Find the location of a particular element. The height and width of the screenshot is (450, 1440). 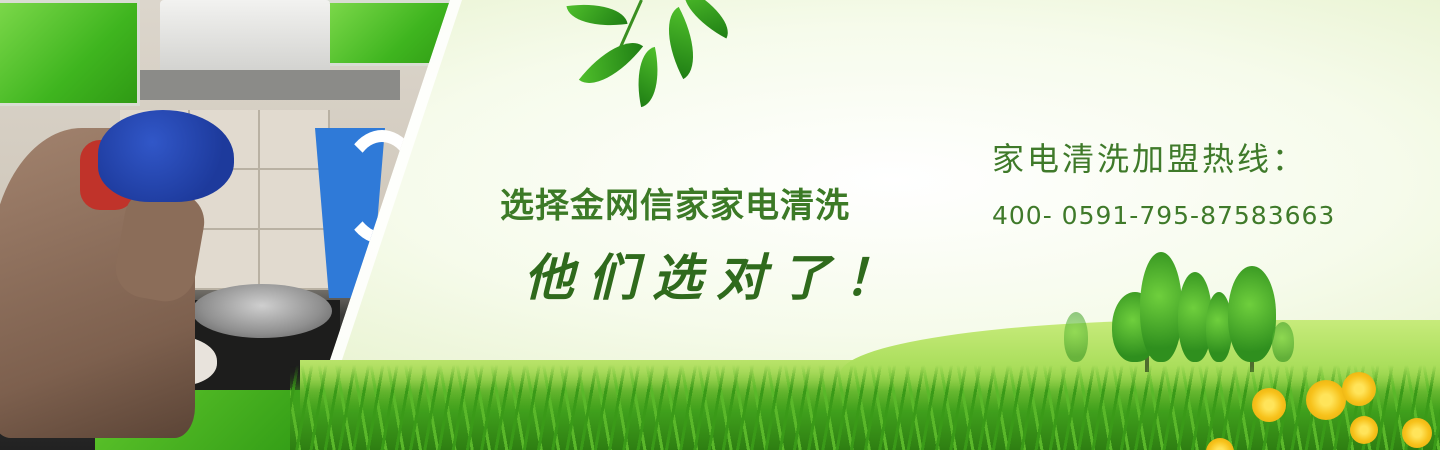

hotline-title: 家电清洗加盟热线： is located at coordinates (1150, 159).